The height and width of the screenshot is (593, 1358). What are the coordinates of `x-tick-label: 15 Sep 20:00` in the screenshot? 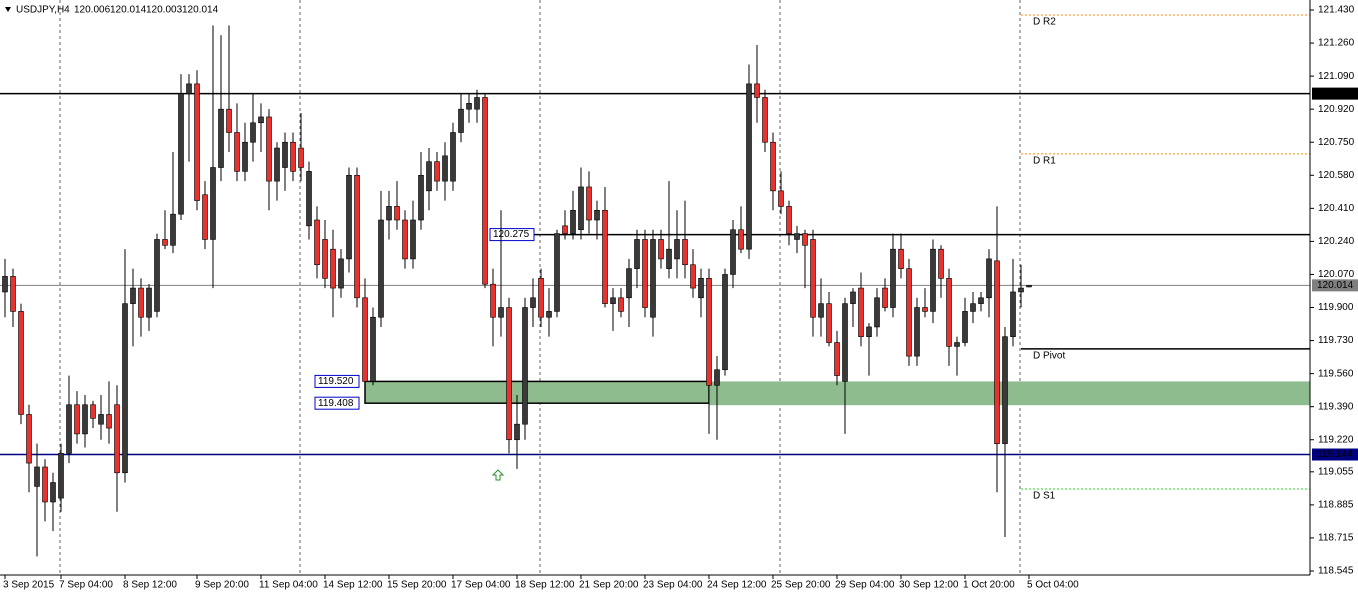 It's located at (417, 585).